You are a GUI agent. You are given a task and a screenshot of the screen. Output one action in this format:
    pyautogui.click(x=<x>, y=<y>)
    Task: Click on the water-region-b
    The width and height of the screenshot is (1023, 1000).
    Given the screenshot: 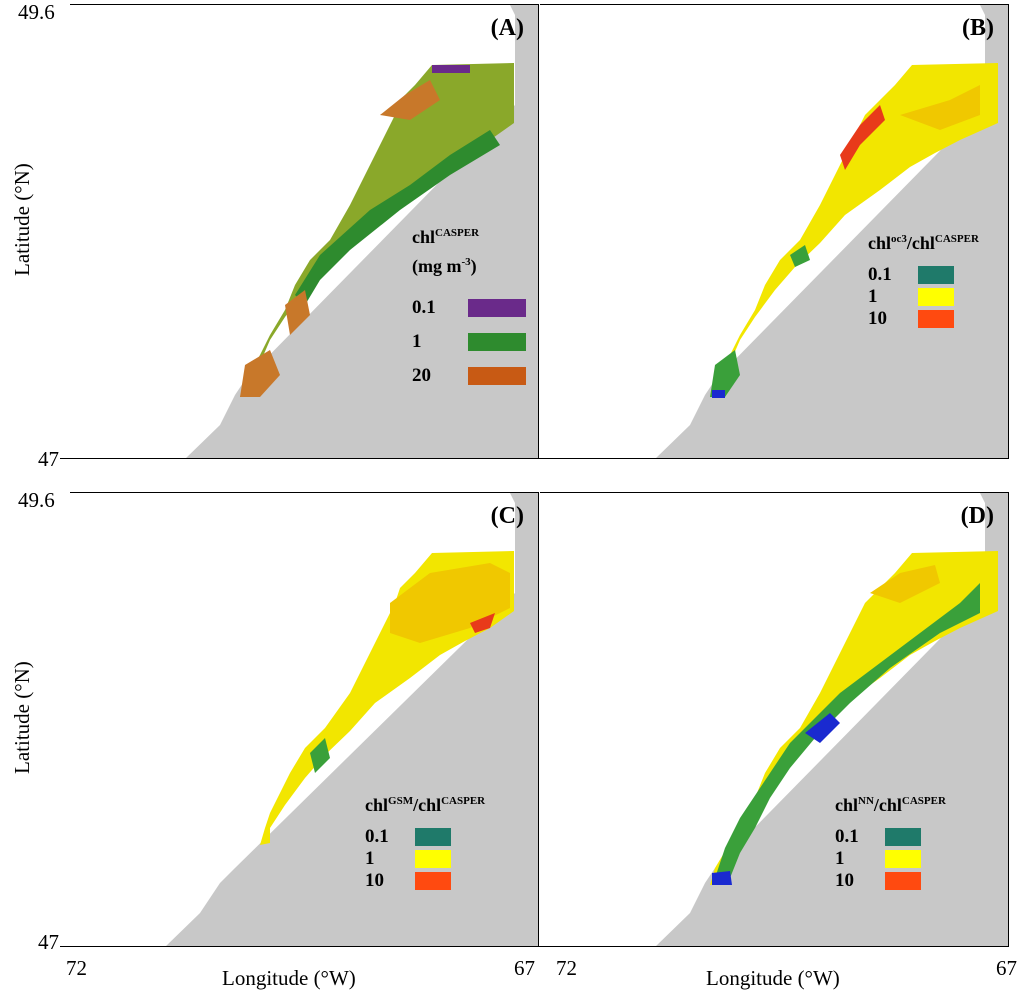 What is the action you would take?
    pyautogui.click(x=854, y=230)
    